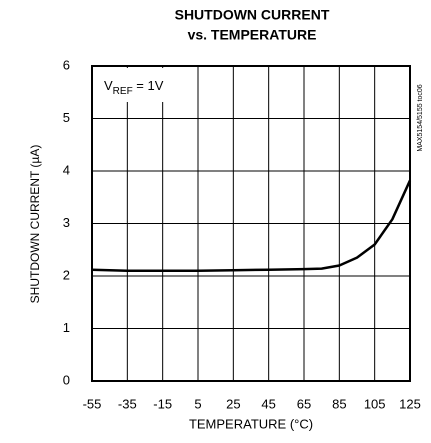 This screenshot has height=443, width=431. What do you see at coordinates (35, 224) in the screenshot?
I see `y-axis-label: SHUTDOWN CURRENT (µA)` at bounding box center [35, 224].